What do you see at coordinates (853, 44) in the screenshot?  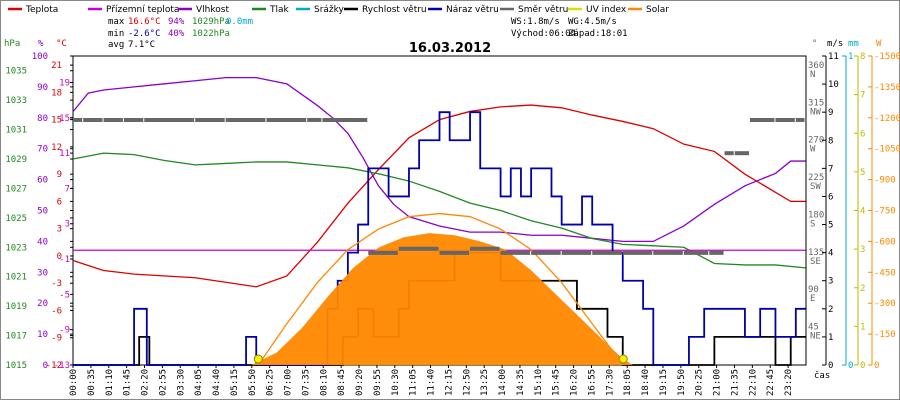 I see `rain-unit: mm` at bounding box center [853, 44].